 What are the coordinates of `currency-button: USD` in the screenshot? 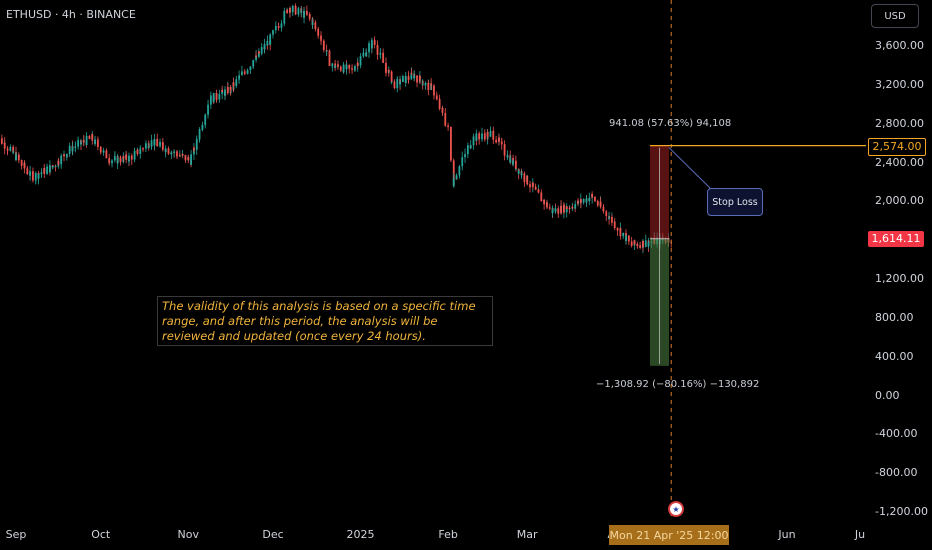 It's located at (895, 16).